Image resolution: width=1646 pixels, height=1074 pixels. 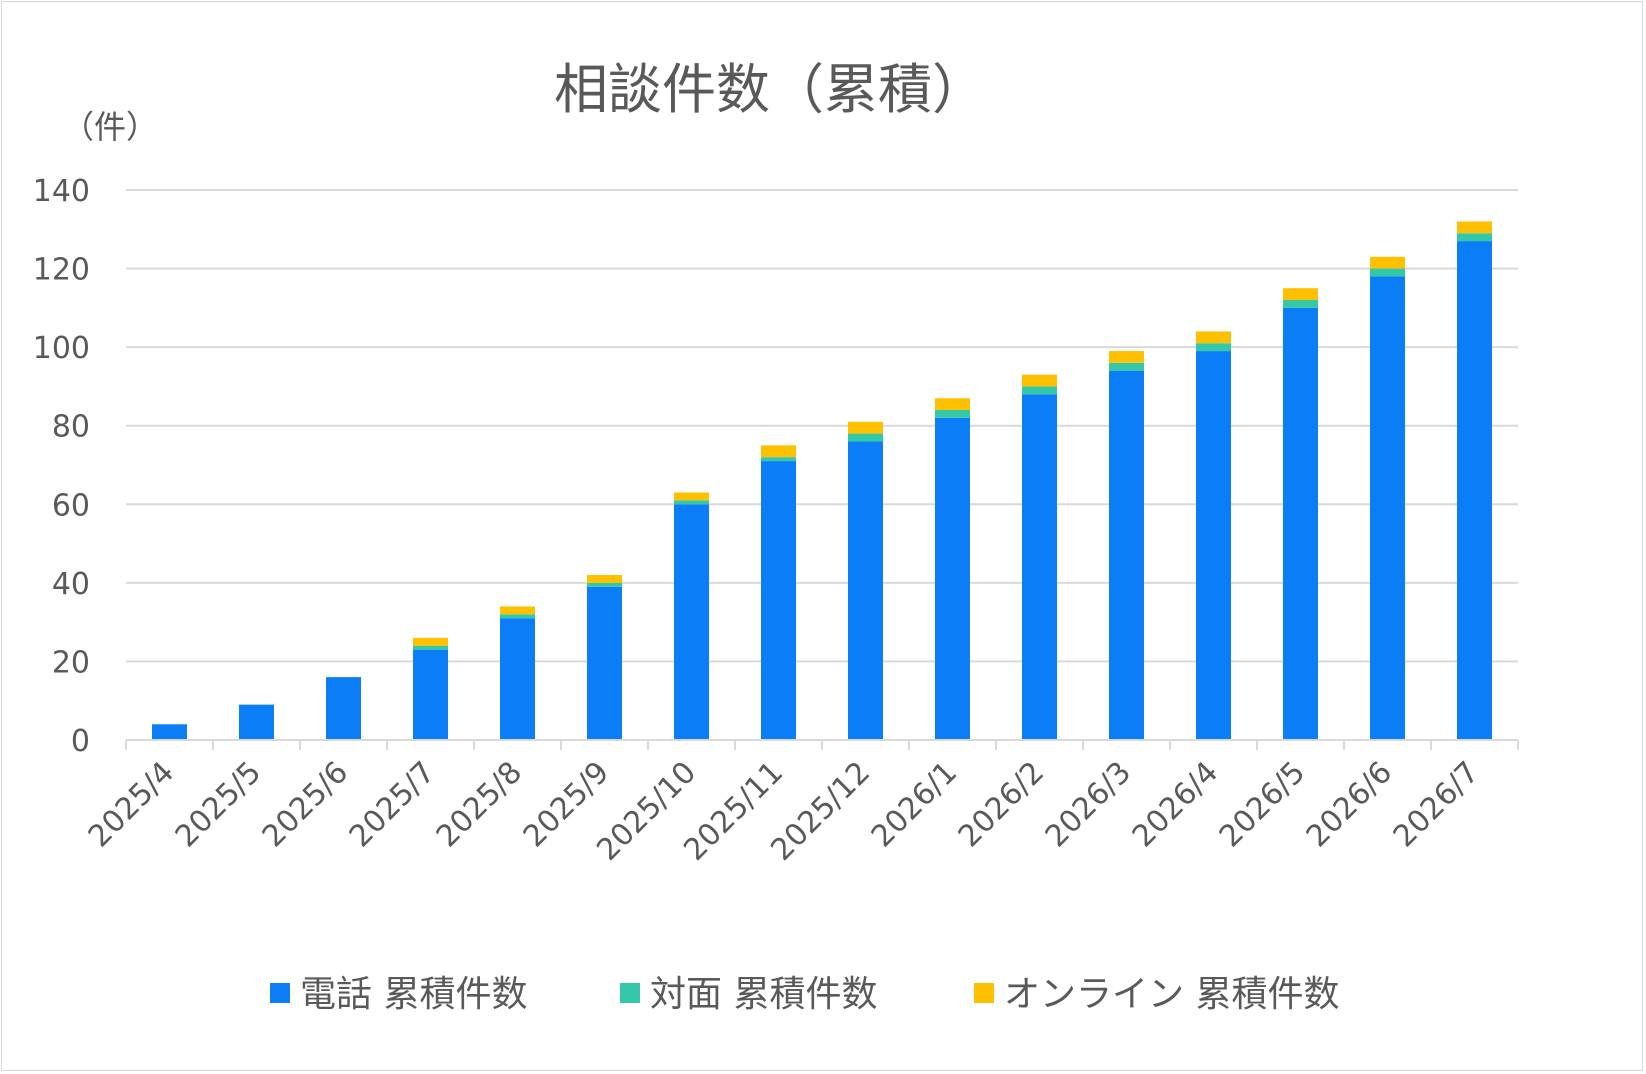 What do you see at coordinates (61, 348) in the screenshot?
I see `y-tick-label: 100` at bounding box center [61, 348].